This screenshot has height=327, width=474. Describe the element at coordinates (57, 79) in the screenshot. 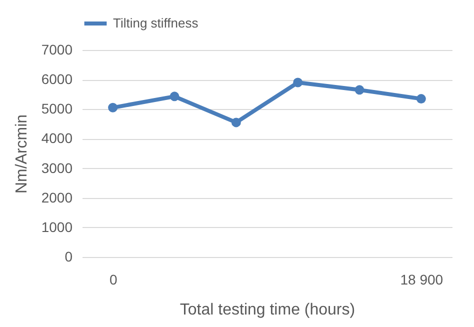

I see `y-tick-label: 6000` at that location.